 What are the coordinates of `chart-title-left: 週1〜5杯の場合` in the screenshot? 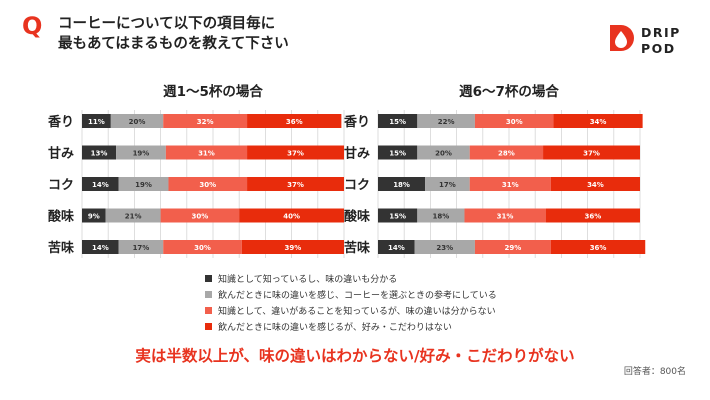 It's located at (213, 92).